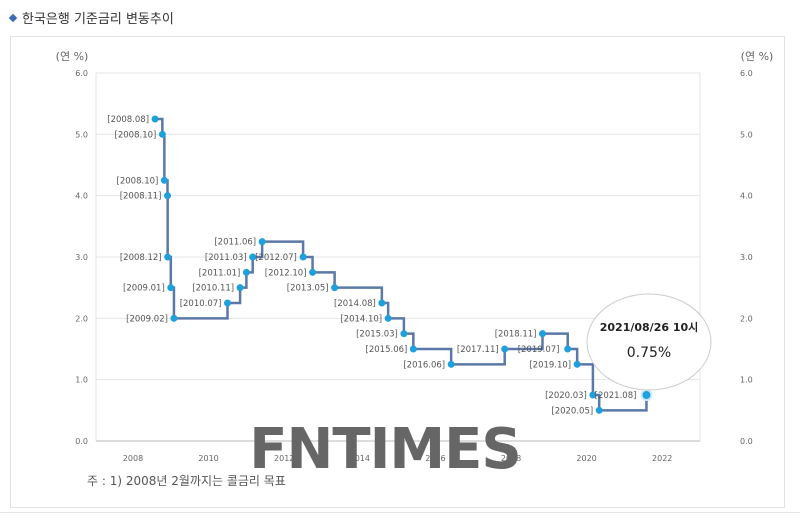  Describe the element at coordinates (586, 458) in the screenshot. I see `x-tick-label: 2020` at that location.